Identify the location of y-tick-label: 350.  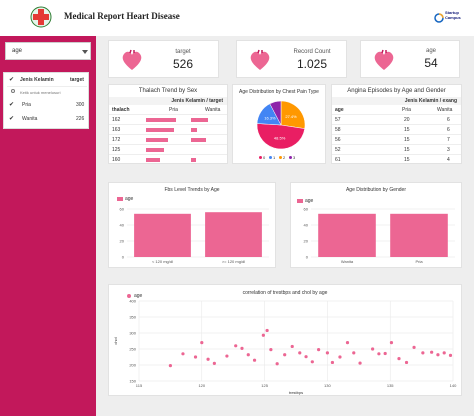
(132, 317).